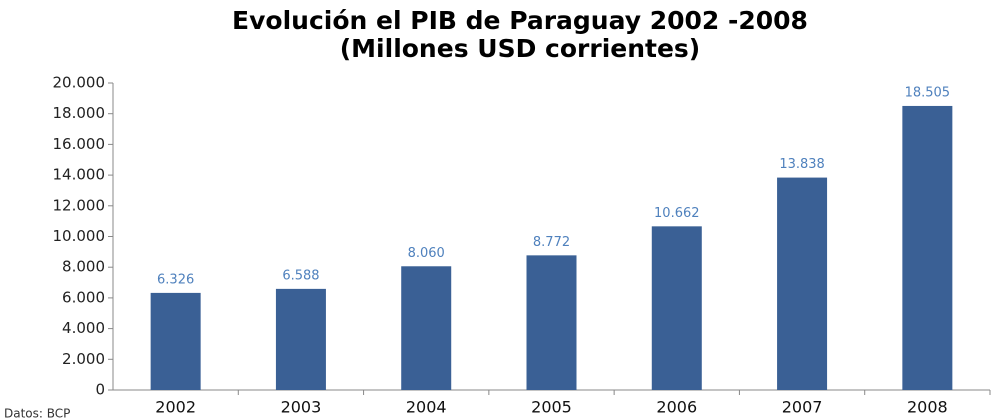 The height and width of the screenshot is (419, 996). I want to click on x-tick-label: 2003, so click(301, 407).